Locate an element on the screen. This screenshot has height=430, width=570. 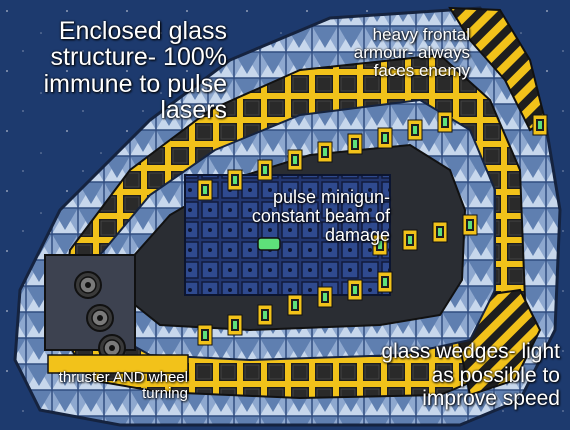
core-block is located at coordinates (287, 235).